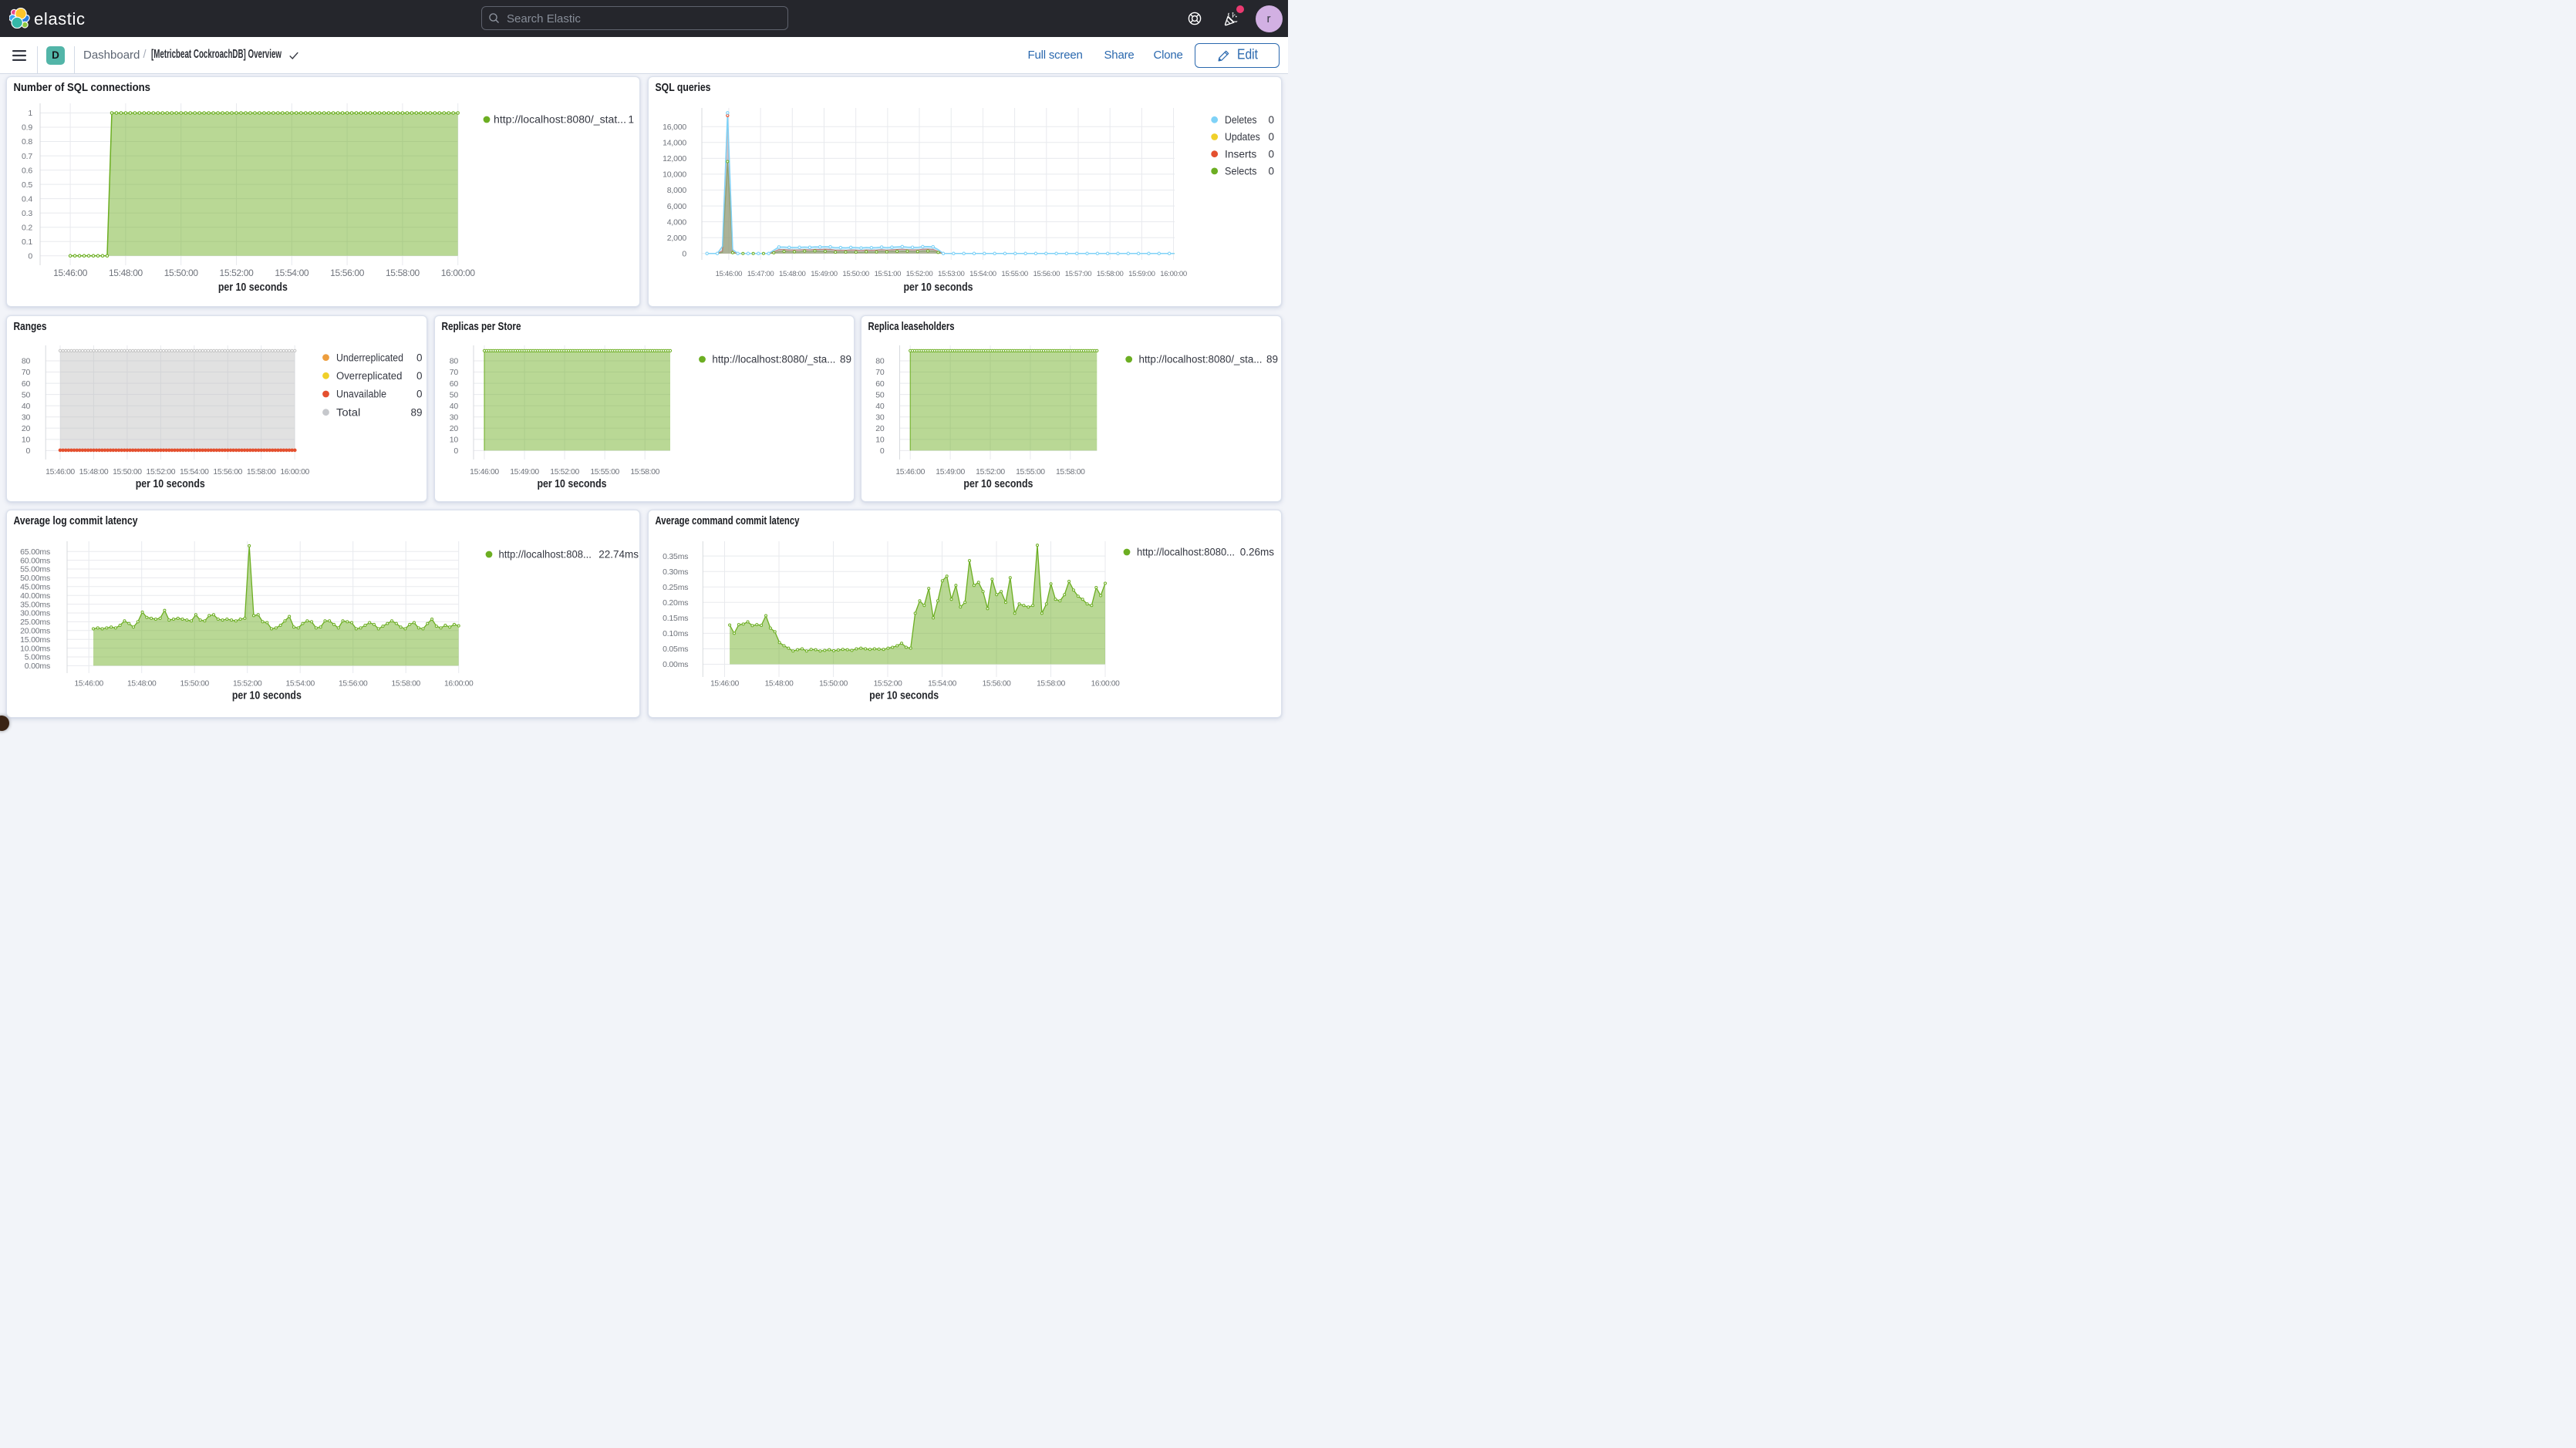 The height and width of the screenshot is (1448, 2576). What do you see at coordinates (26, 372) in the screenshot?
I see `svg-text: 70` at bounding box center [26, 372].